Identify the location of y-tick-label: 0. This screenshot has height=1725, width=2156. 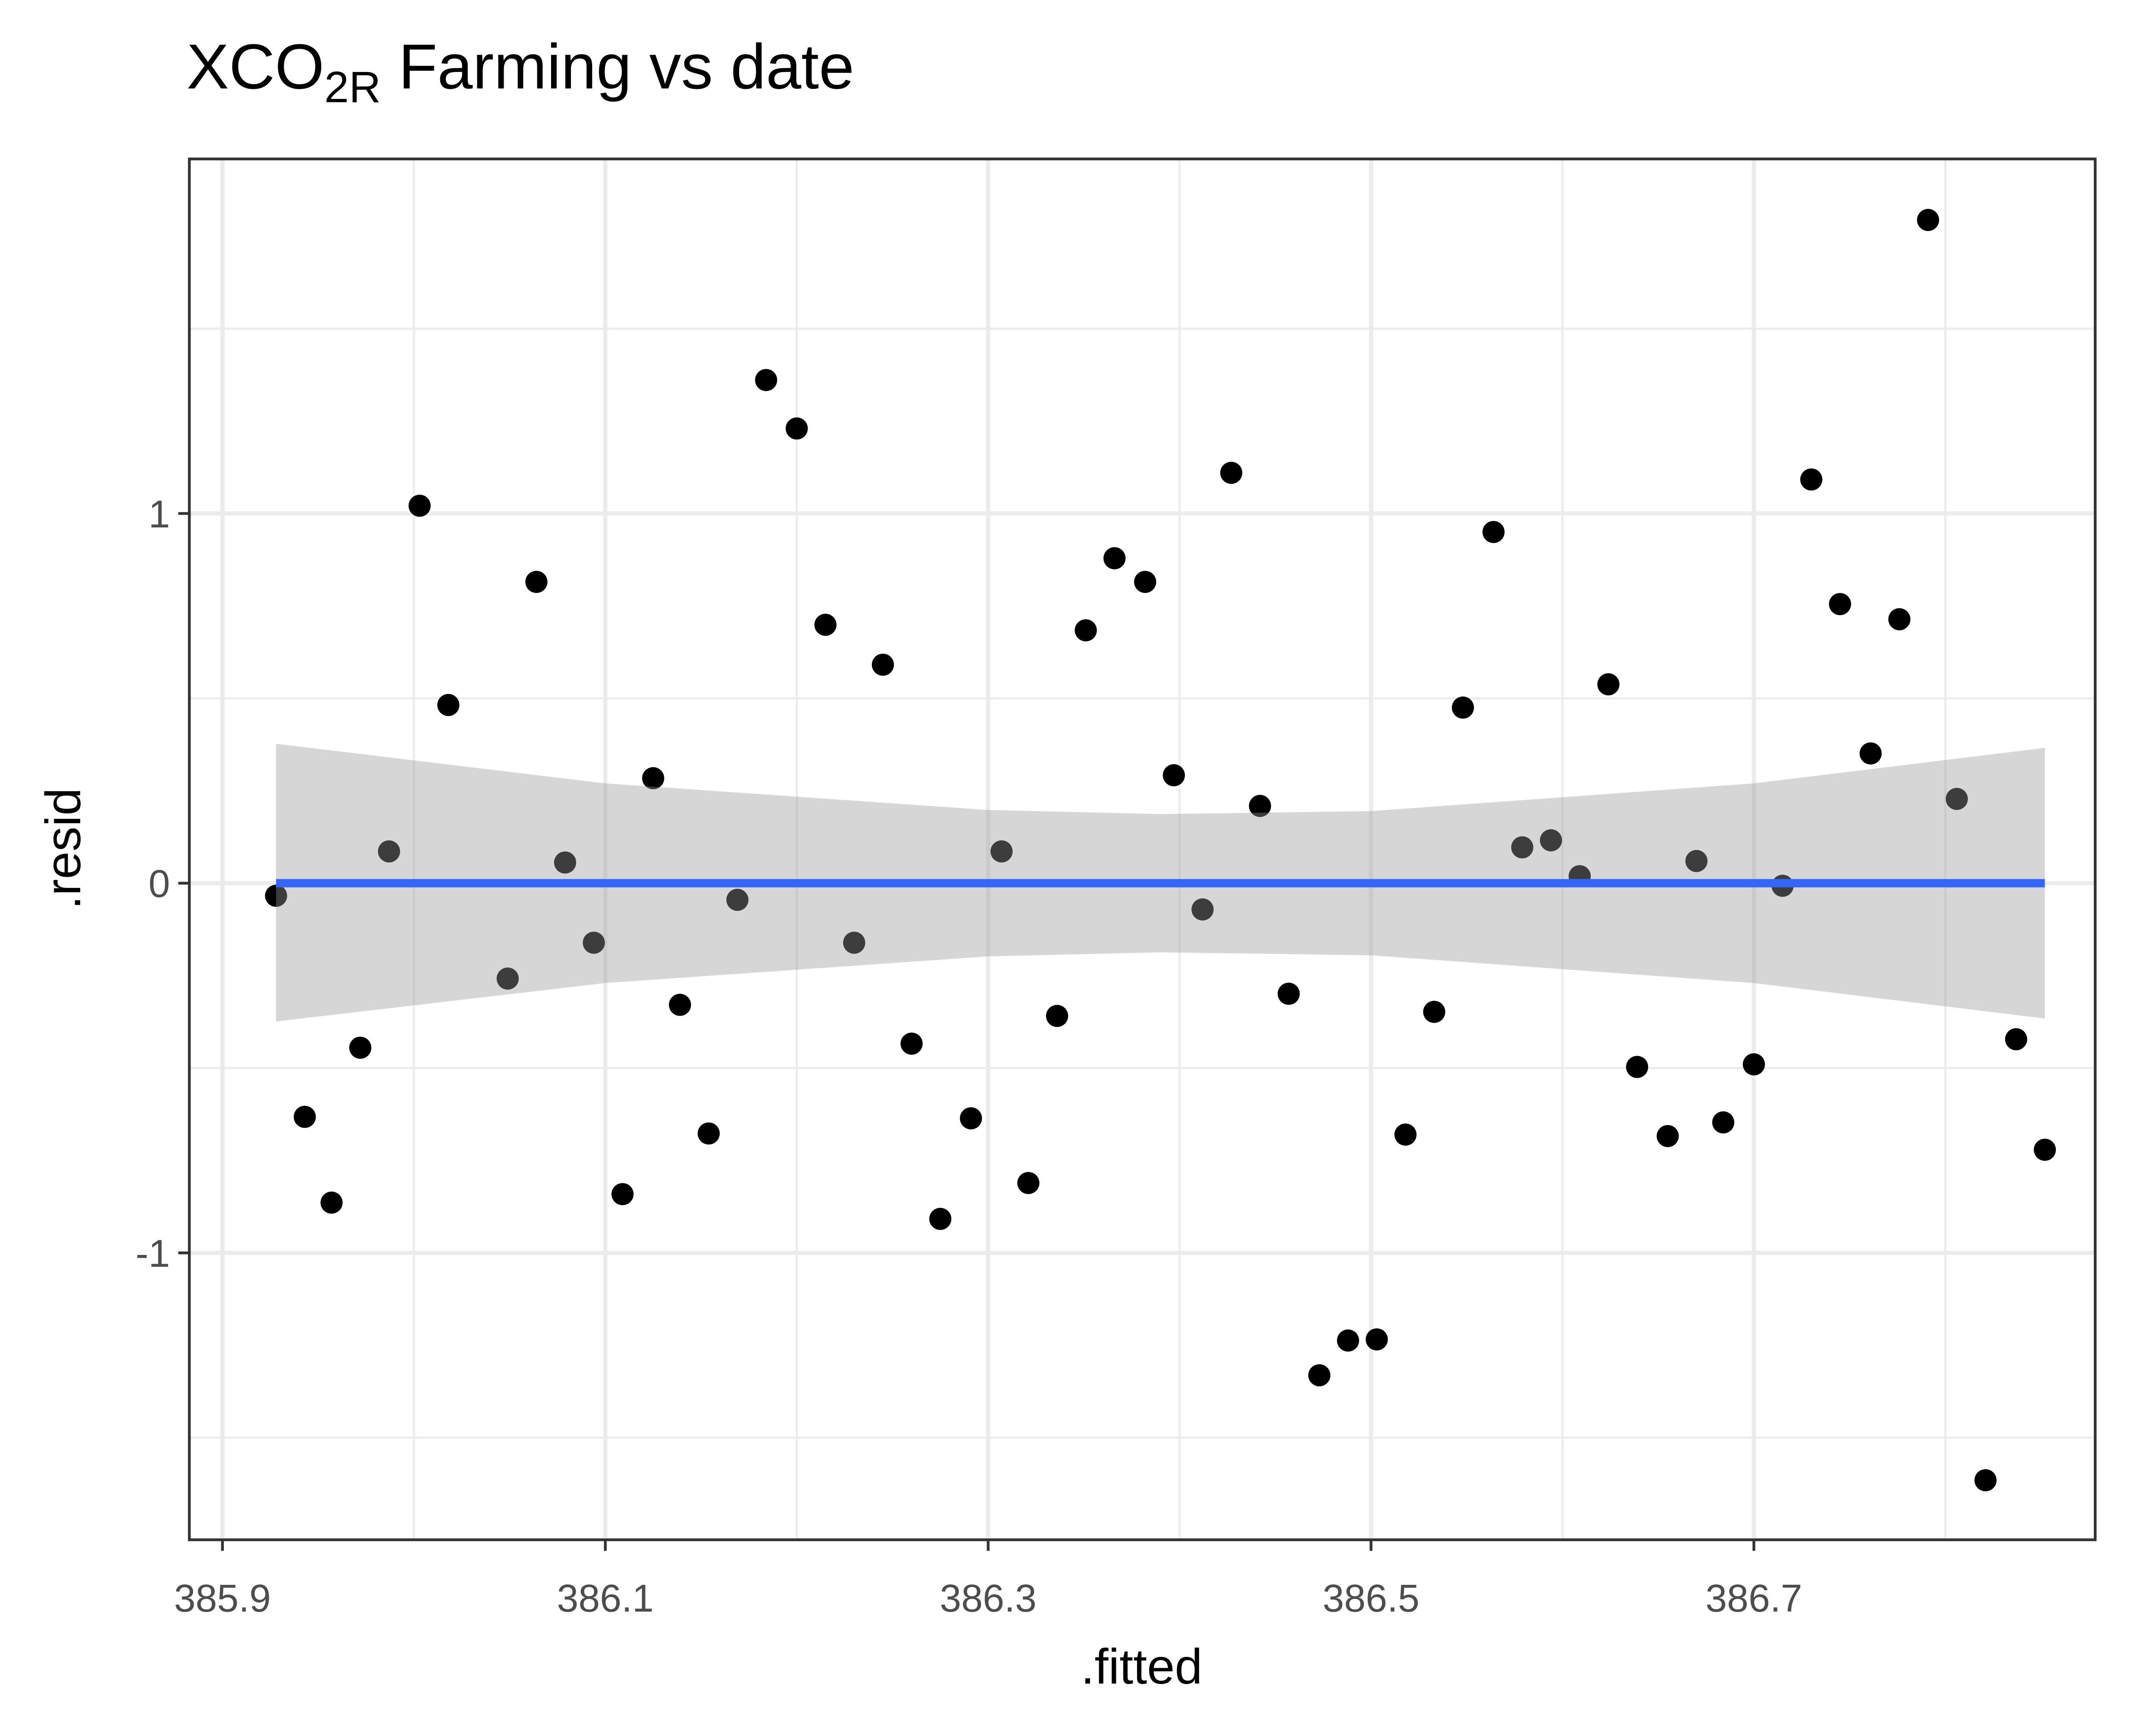
(159, 884).